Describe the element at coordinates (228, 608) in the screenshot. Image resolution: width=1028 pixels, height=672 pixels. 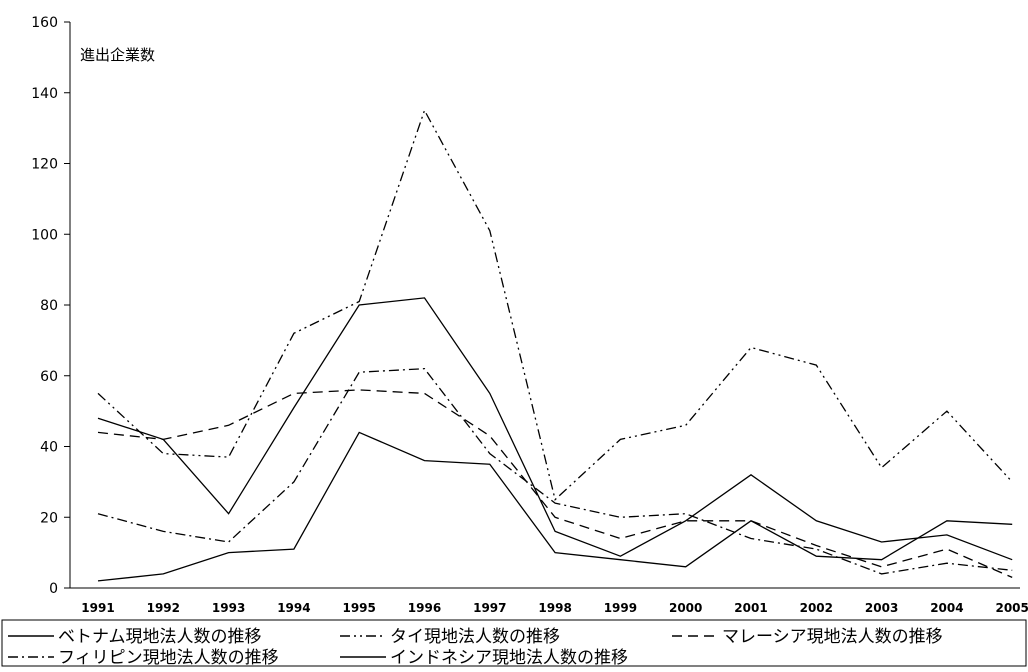
I see `x-tick-label: 1993` at that location.